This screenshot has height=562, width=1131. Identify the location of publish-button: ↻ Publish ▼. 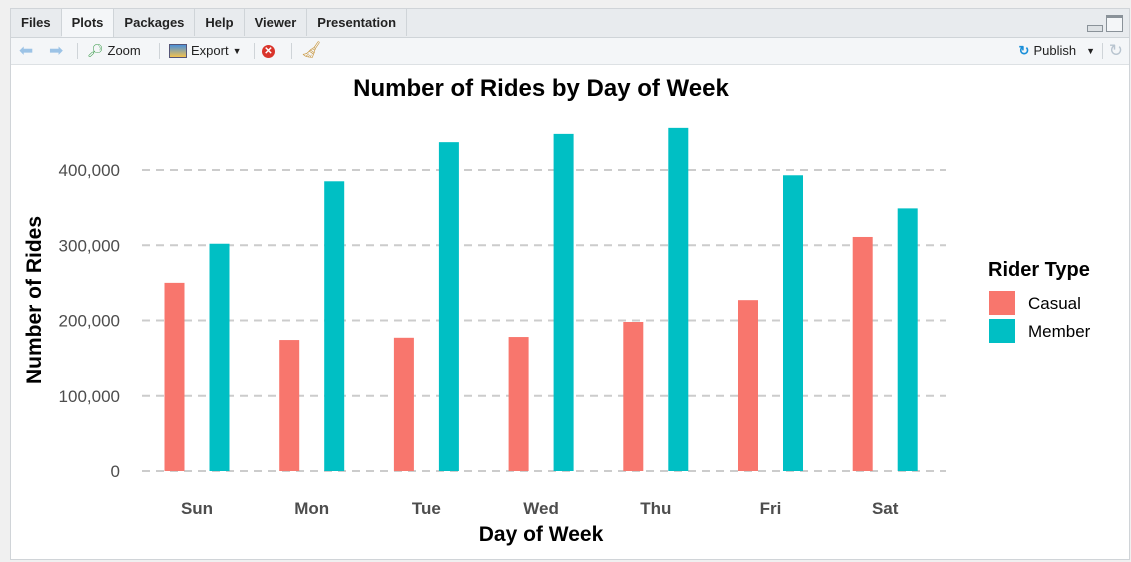
(1057, 51).